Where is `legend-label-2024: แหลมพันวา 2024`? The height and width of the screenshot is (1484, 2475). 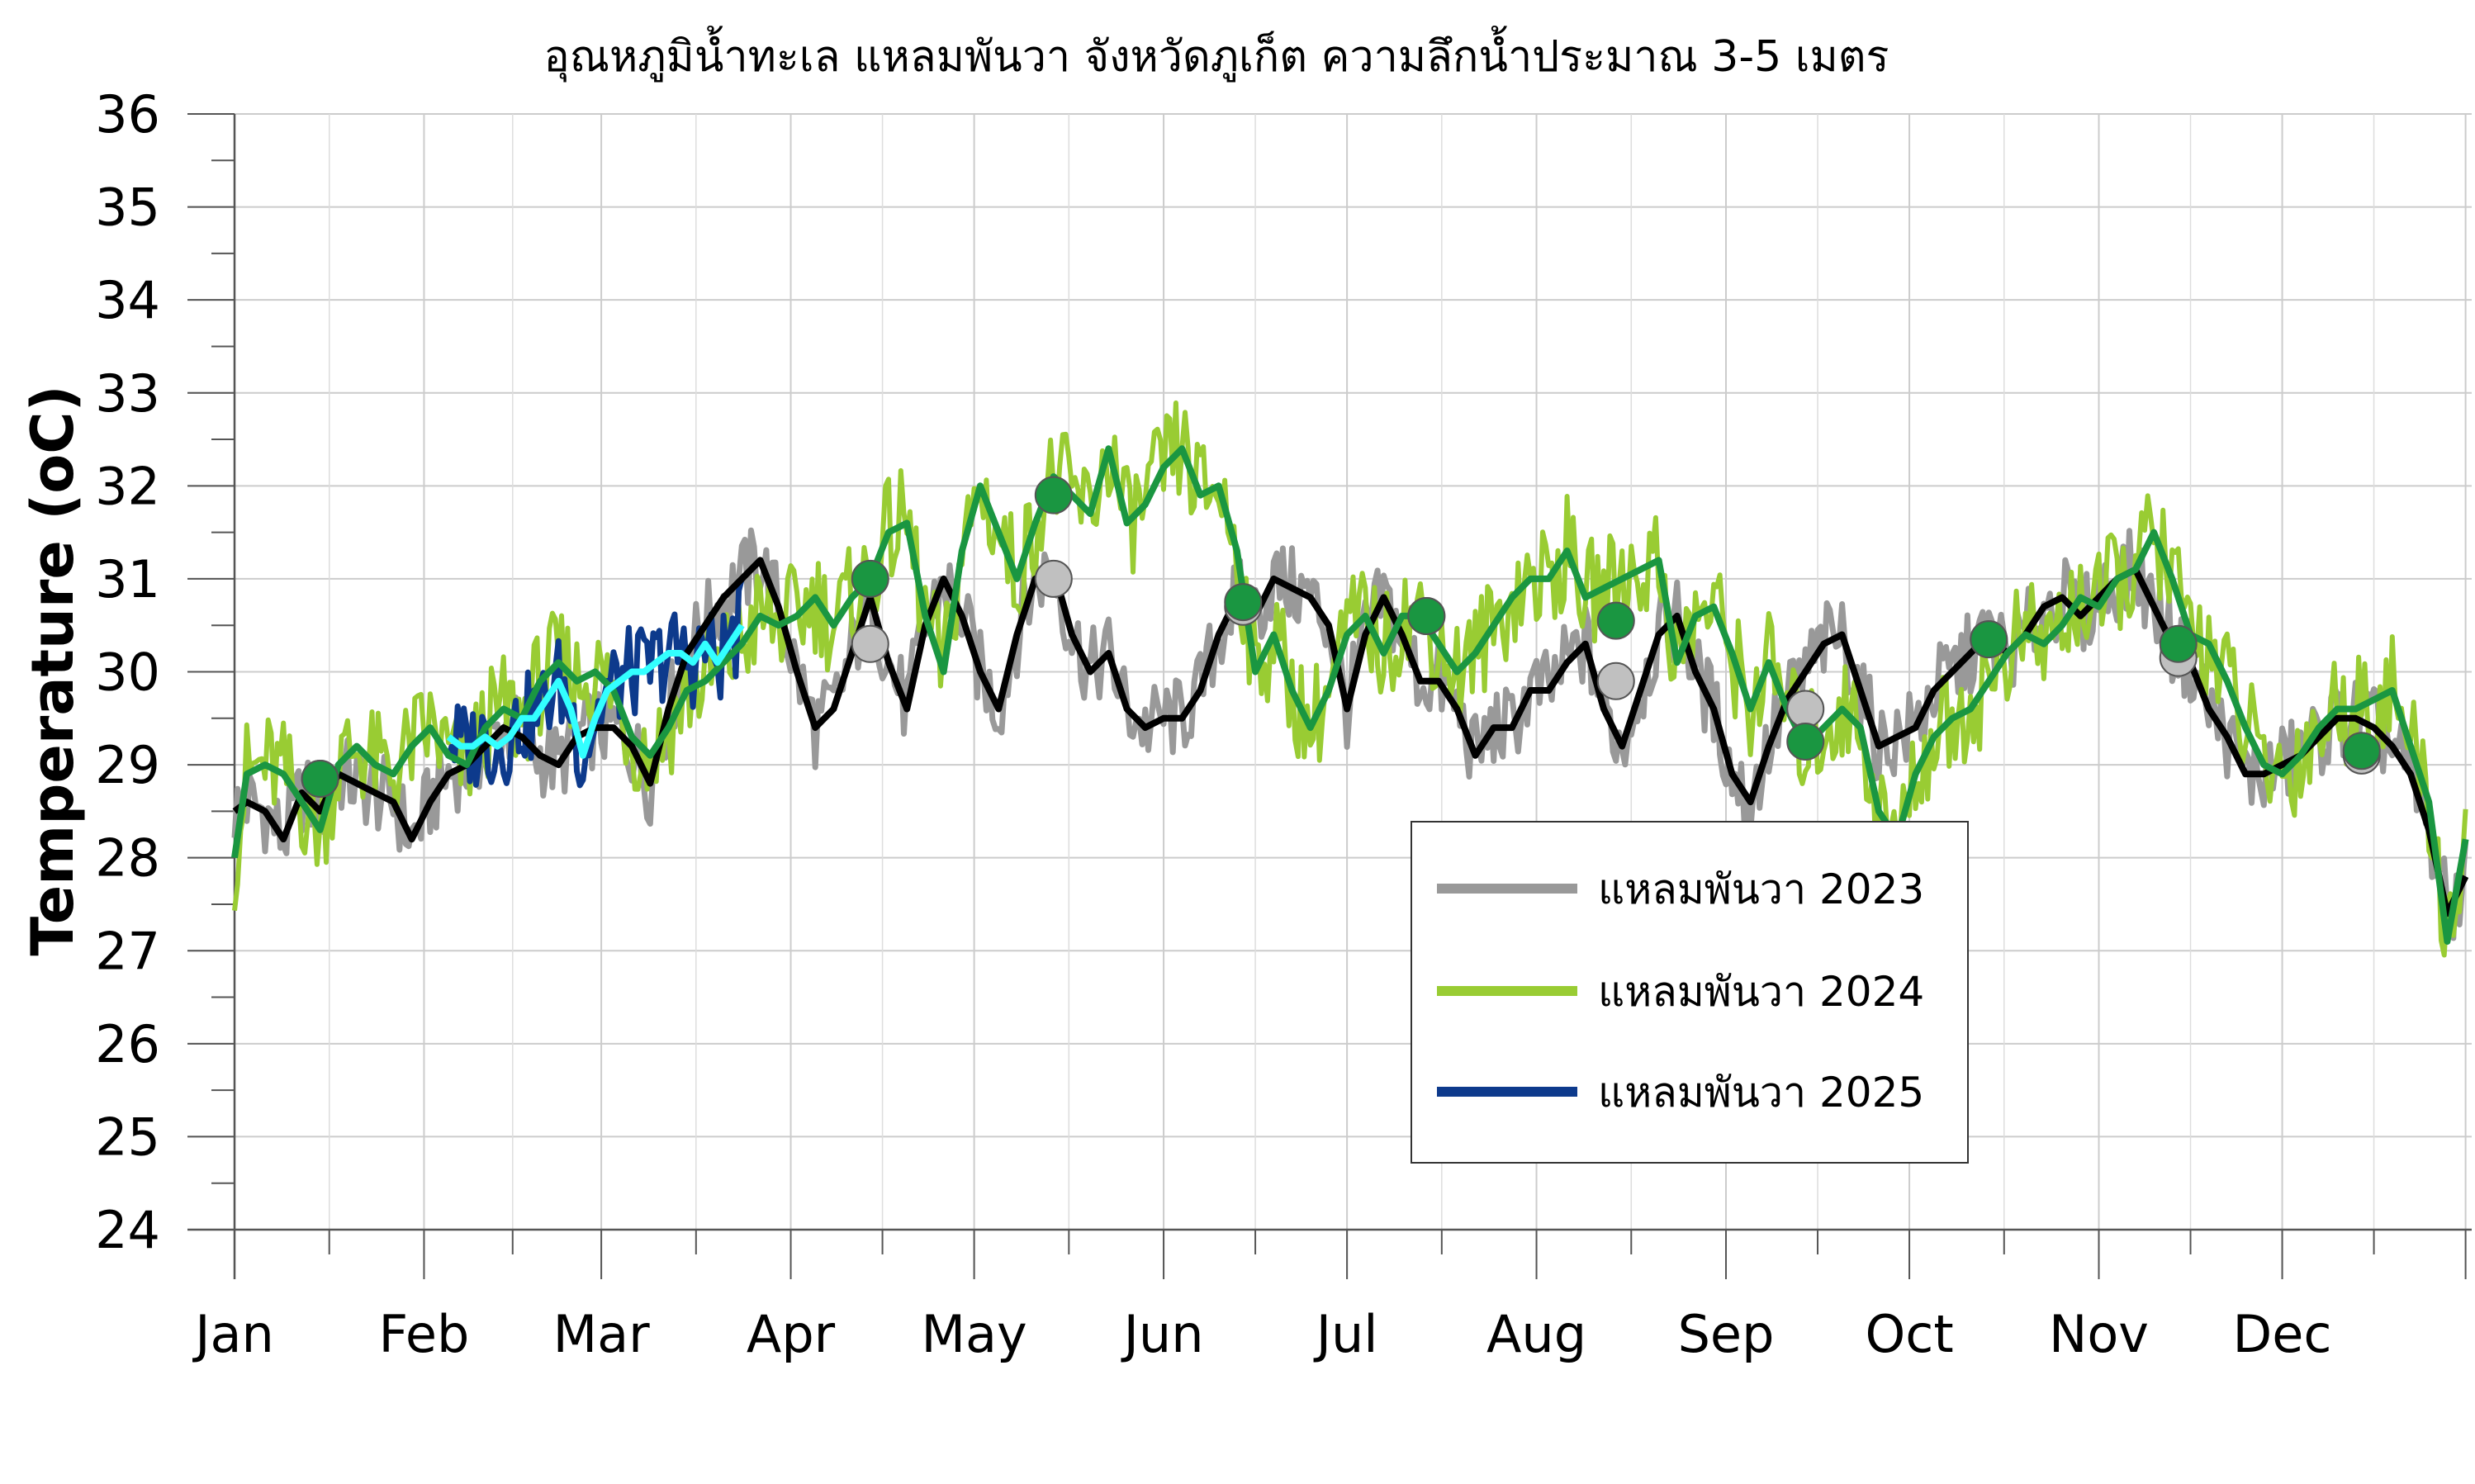
legend-label-2024: แหลมพันวา 2024 is located at coordinates (1761, 992).